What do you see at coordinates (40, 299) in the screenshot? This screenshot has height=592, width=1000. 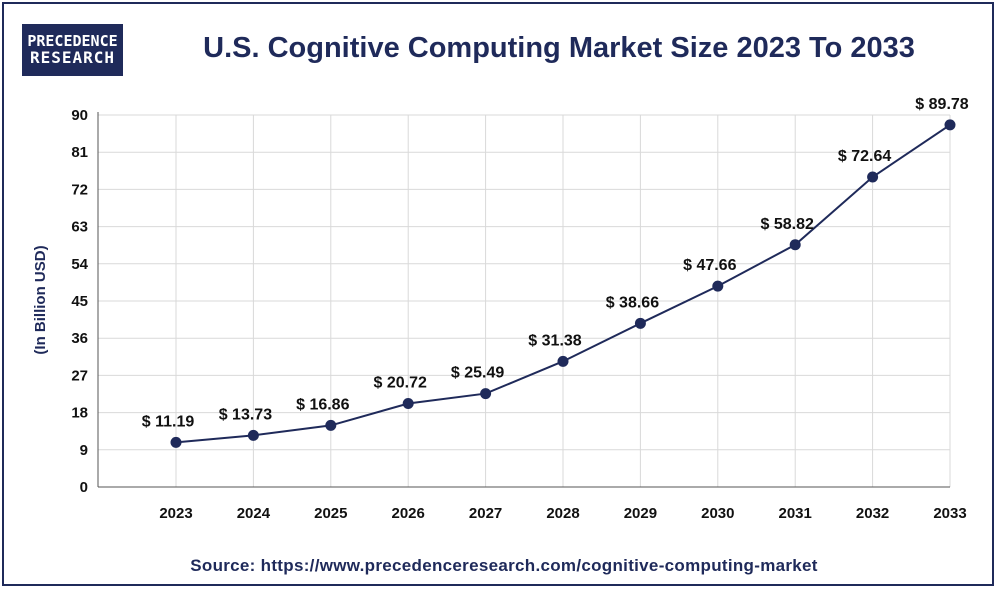 I see `y-axis-label: (In Billion USD)` at bounding box center [40, 299].